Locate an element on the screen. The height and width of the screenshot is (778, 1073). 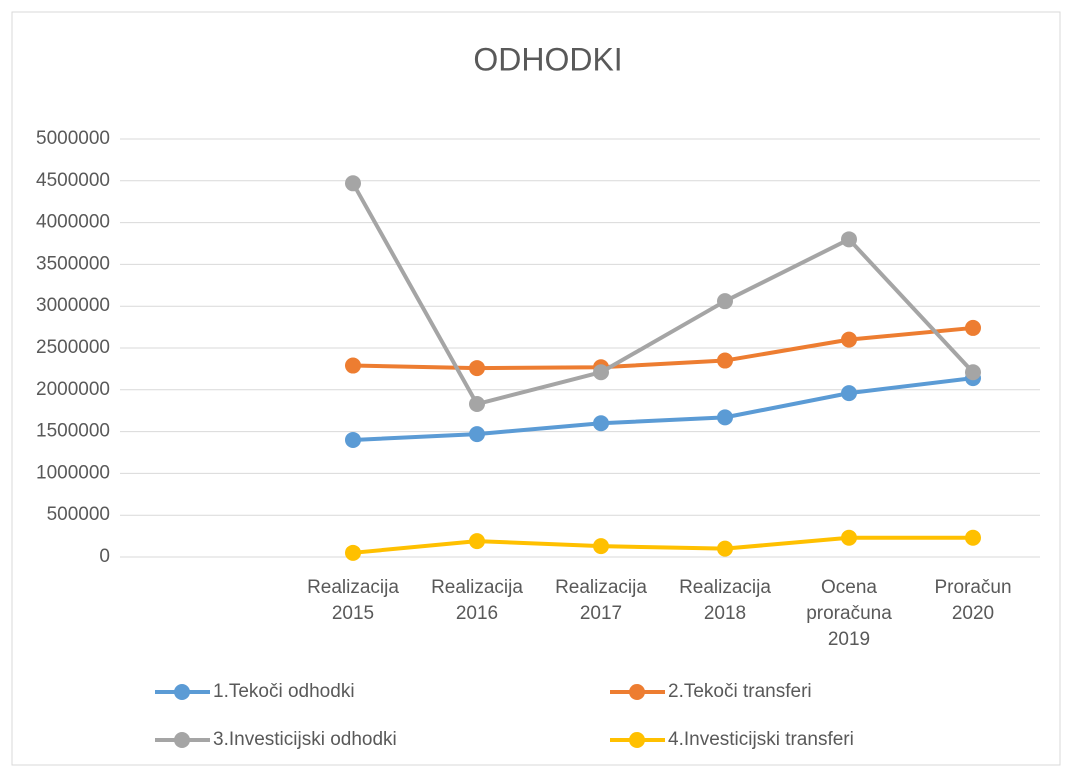
x-tick-label: Realizacija 2015 is located at coordinates (353, 600).